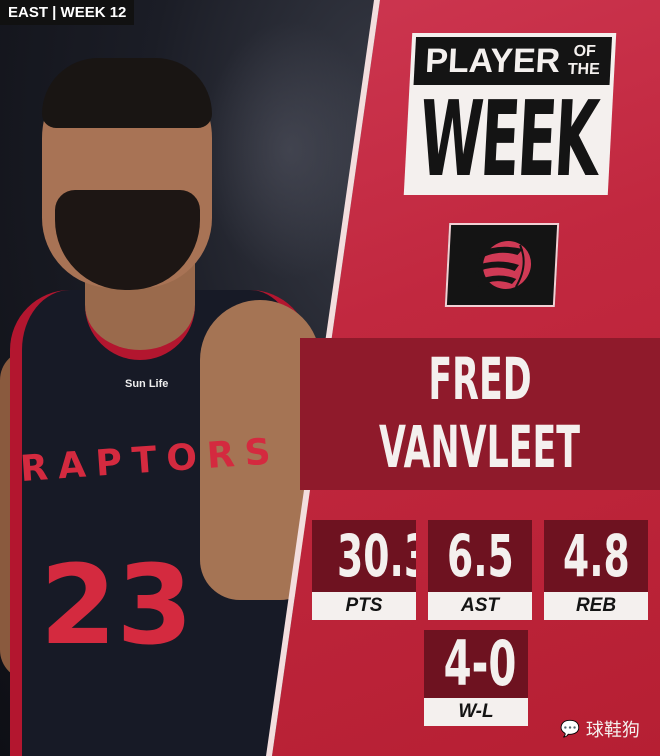  What do you see at coordinates (480, 606) in the screenshot?
I see `stat-label: AST` at bounding box center [480, 606].